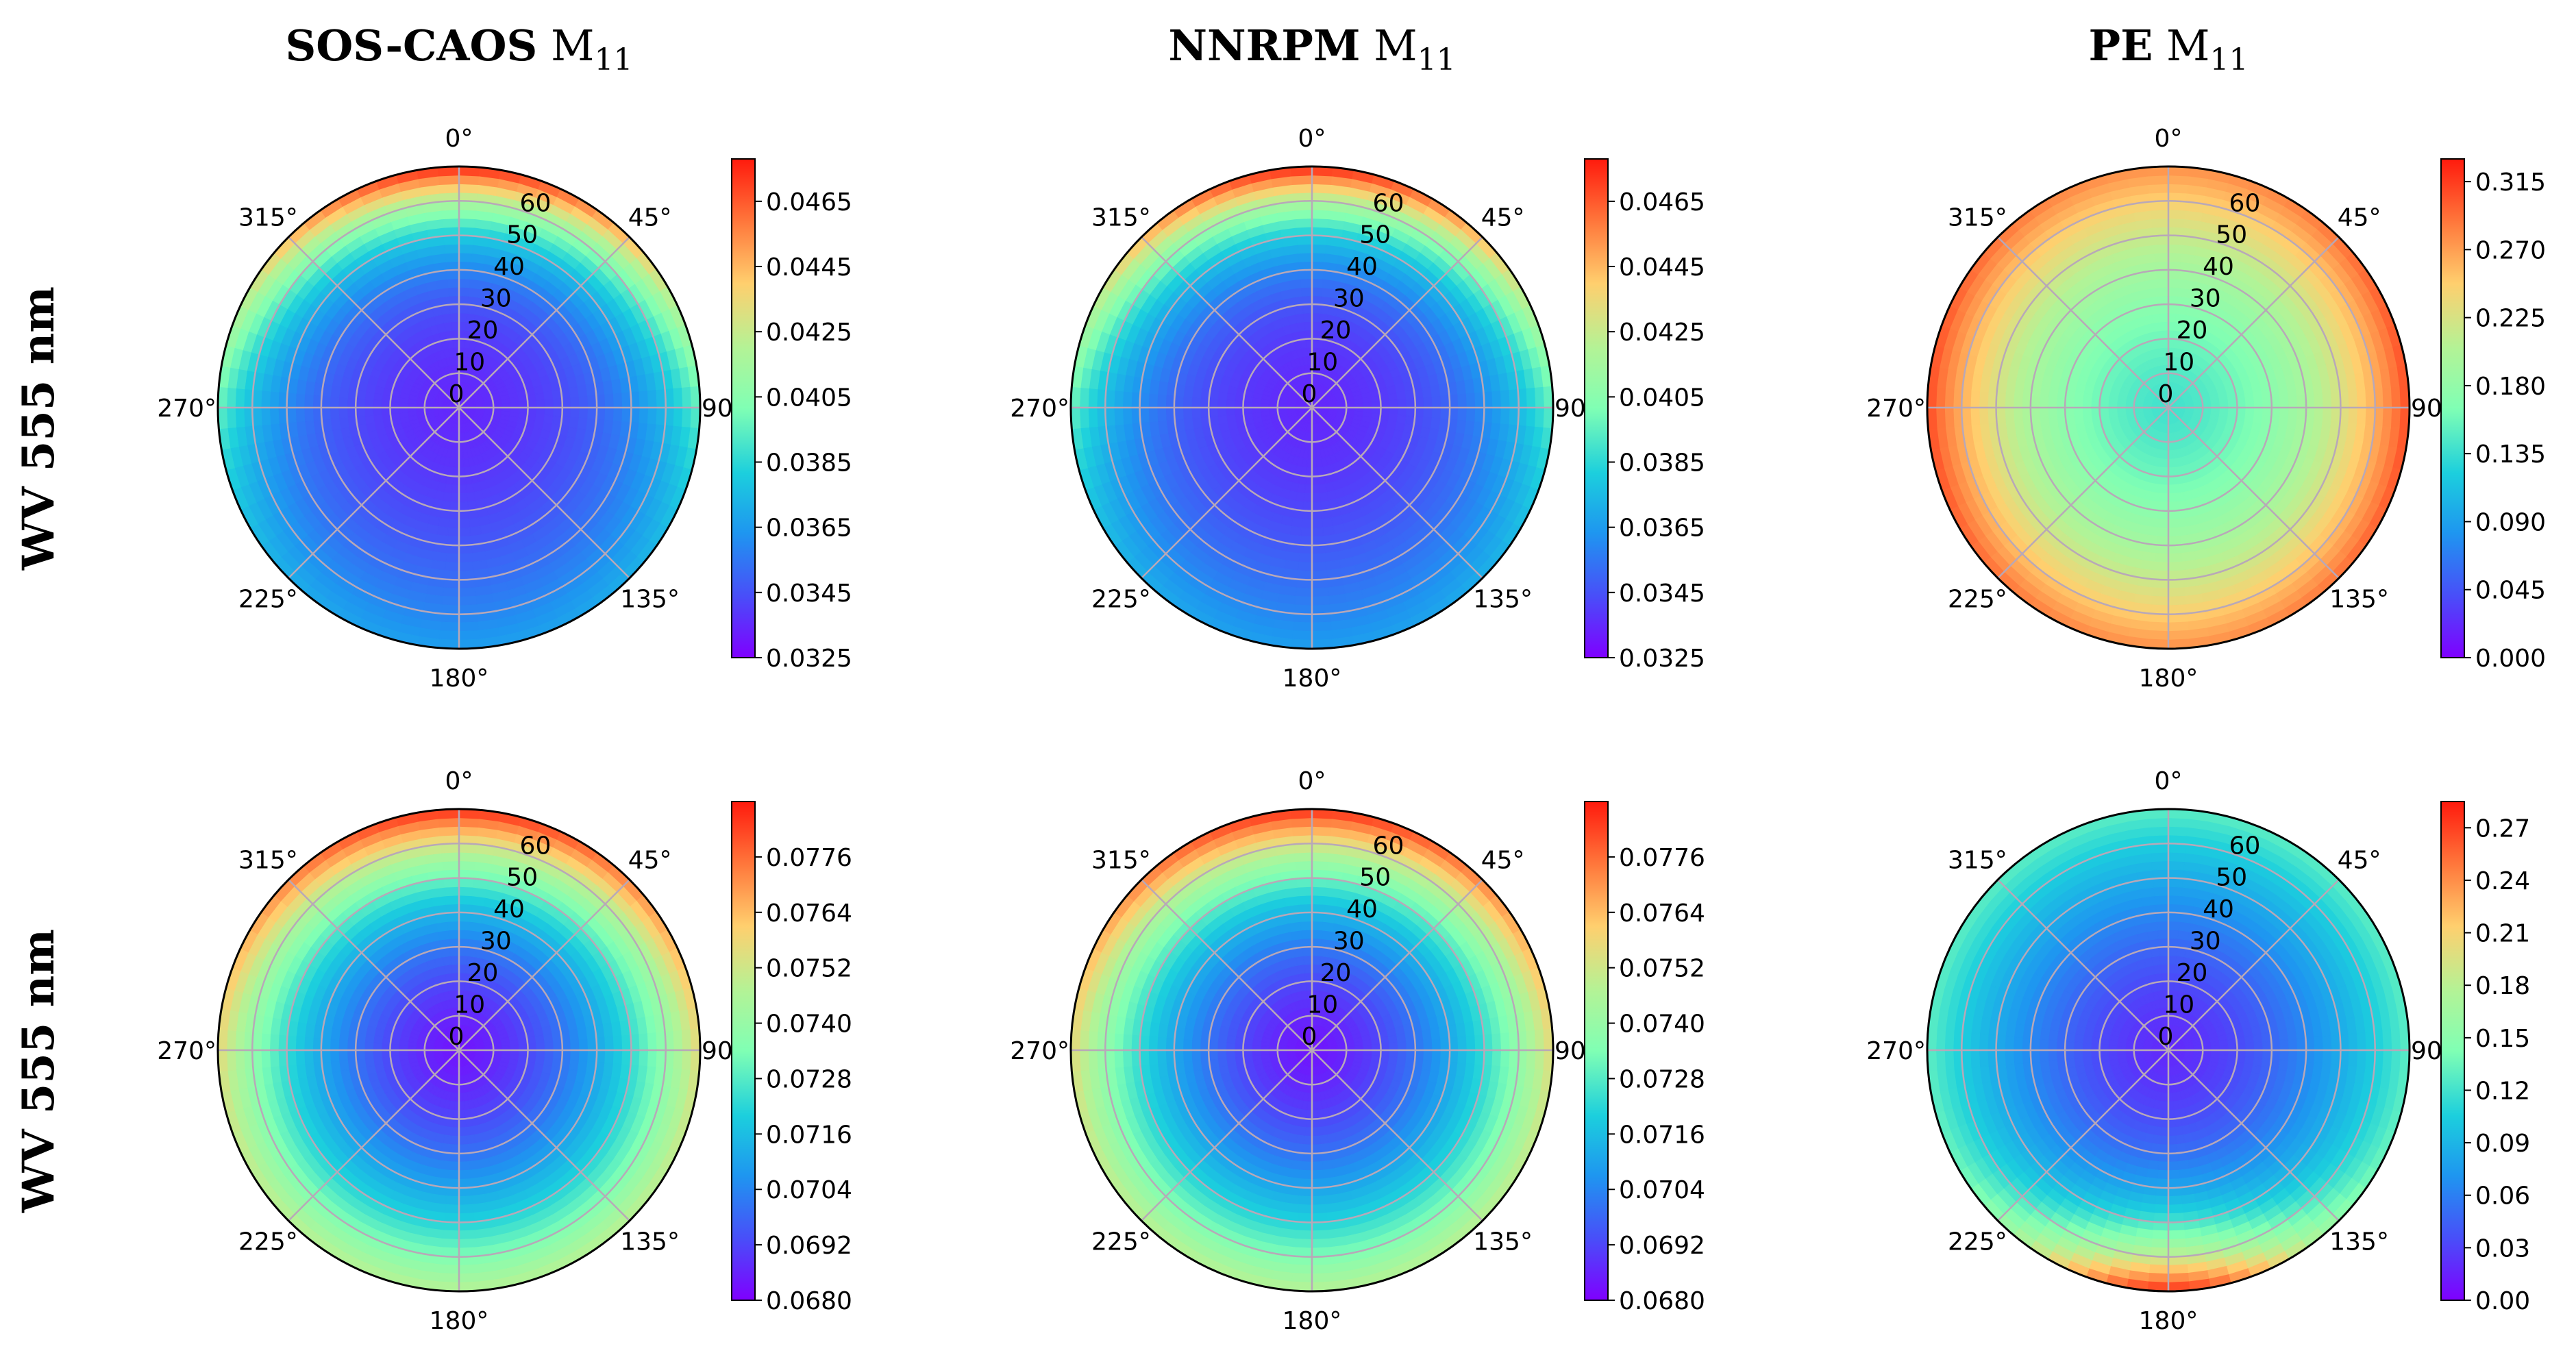  Describe the element at coordinates (717, 409) in the screenshot. I see `angle-tick-label: 90` at that location.